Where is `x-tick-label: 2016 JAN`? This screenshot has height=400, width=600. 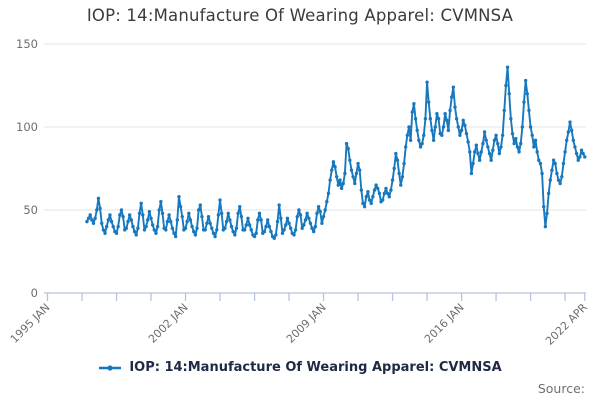 x-tick-label: 2016 JAN is located at coordinates (444, 323).